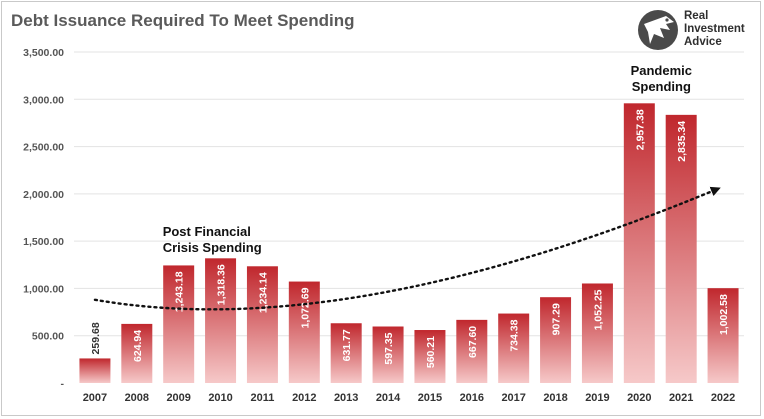 The width and height of the screenshot is (764, 419). Describe the element at coordinates (96, 338) in the screenshot. I see `data-label: 259.68` at that location.